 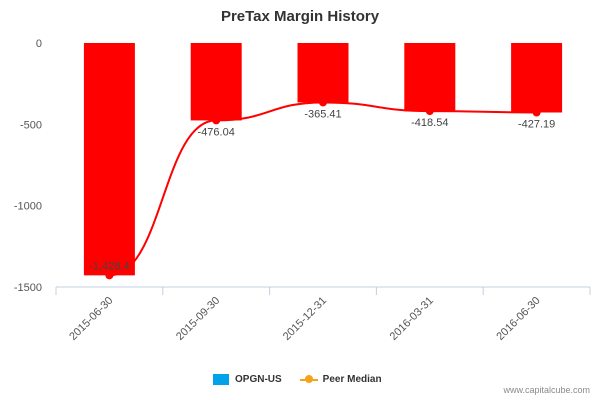 I want to click on data-label: -1,428.4, so click(x=109, y=266).